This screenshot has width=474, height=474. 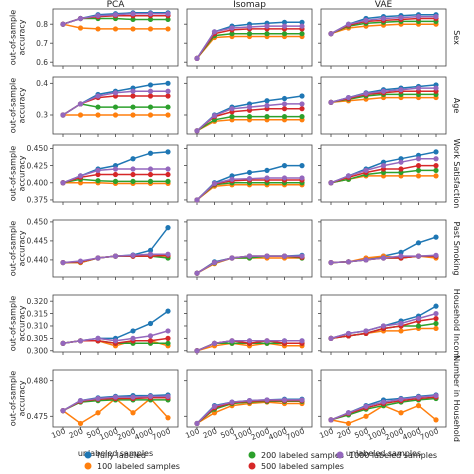 I want to click on y-tick-label: 0.320, so click(x=38, y=301).